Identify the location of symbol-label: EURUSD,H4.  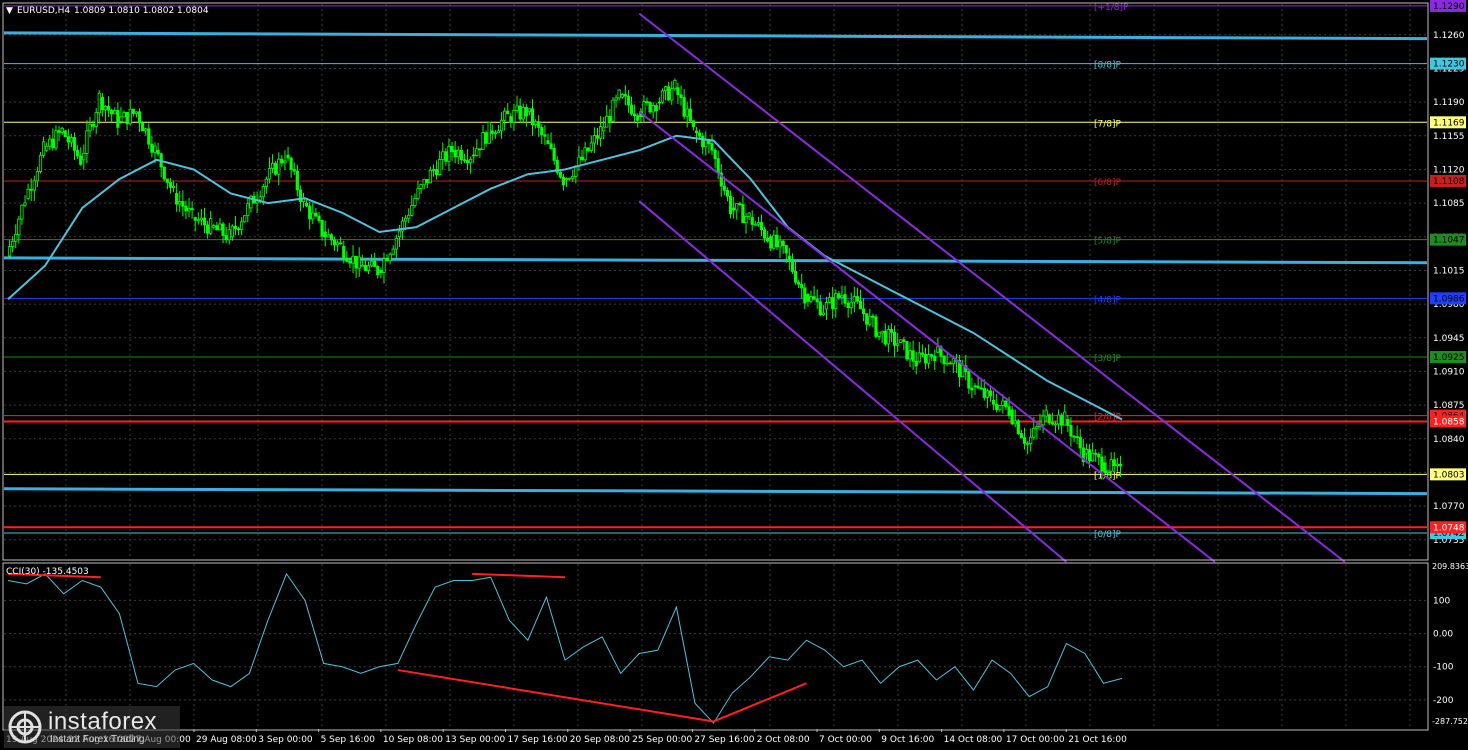
(43, 11).